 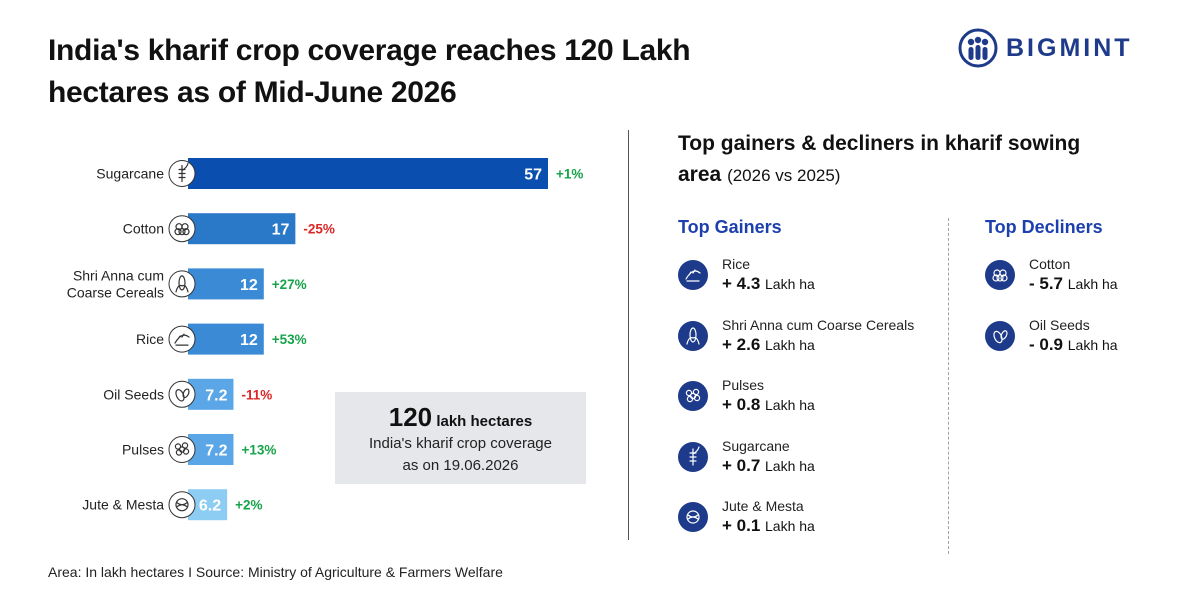 I want to click on callout-line-2: as on 19.06.2026, so click(x=460, y=465).